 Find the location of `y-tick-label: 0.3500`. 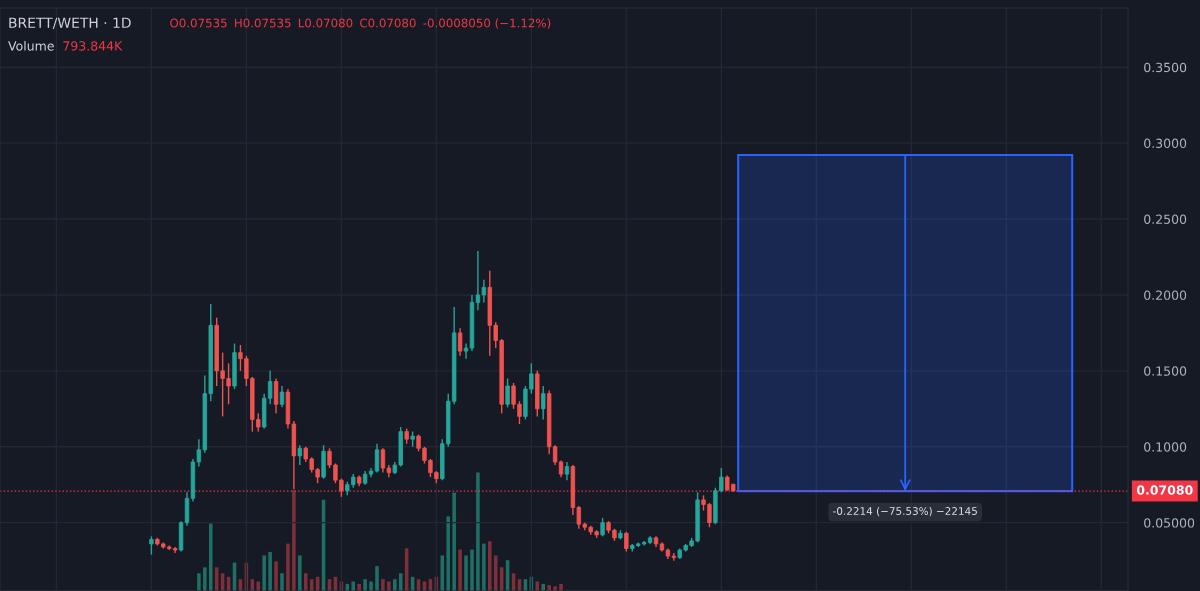

y-tick-label: 0.3500 is located at coordinates (1165, 67).